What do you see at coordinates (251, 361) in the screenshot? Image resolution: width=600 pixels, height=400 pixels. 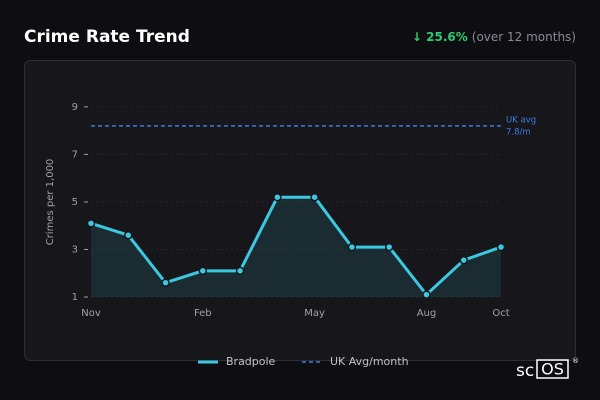 I see `legend-label: Bradpole` at bounding box center [251, 361].